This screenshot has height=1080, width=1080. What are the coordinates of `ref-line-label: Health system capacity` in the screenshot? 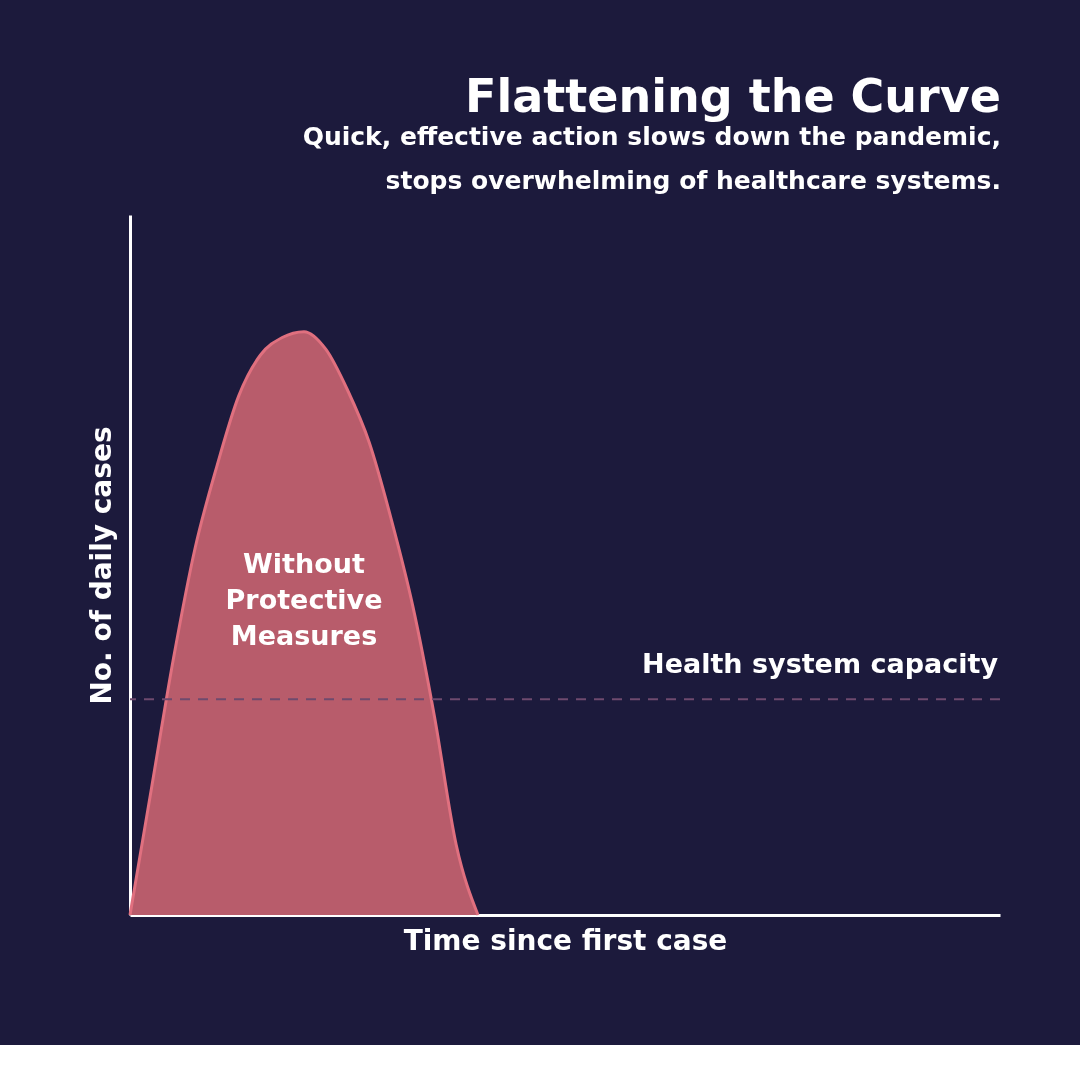 It's located at (820, 664).